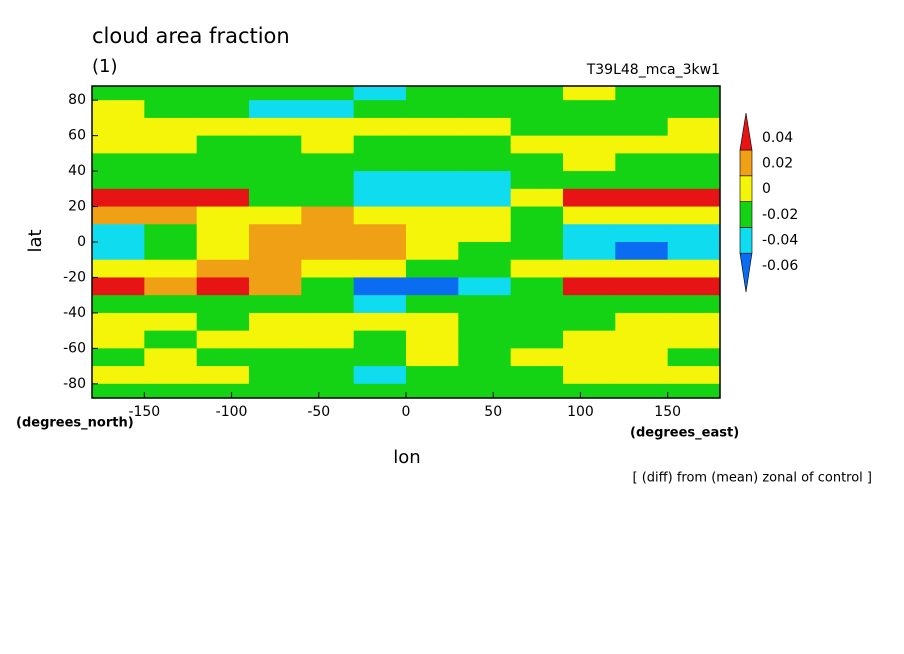  I want to click on y-tick-label: -40, so click(74, 313).